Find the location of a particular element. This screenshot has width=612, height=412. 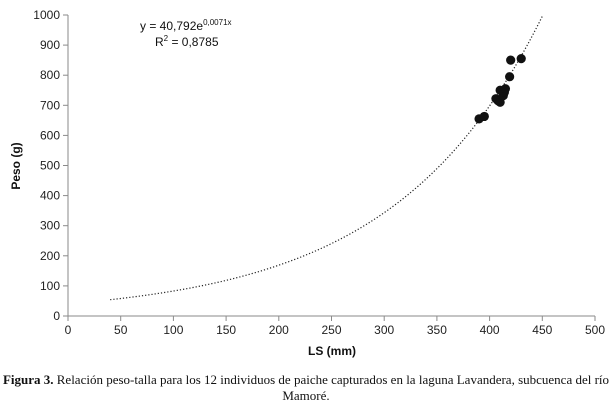

equation-exponent: 0,0071x is located at coordinates (217, 22).